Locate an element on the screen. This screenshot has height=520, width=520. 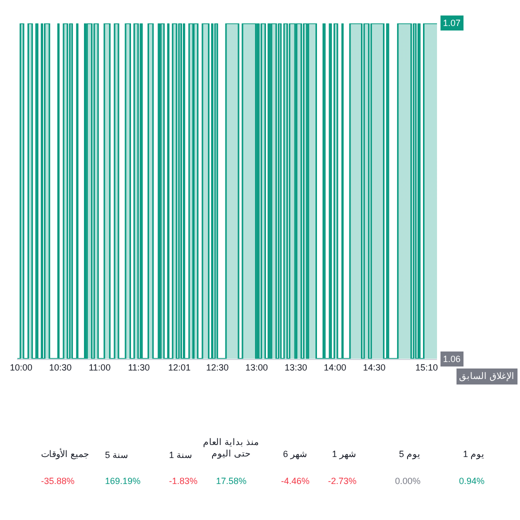
category-label: 5 يوم is located at coordinates (410, 454).